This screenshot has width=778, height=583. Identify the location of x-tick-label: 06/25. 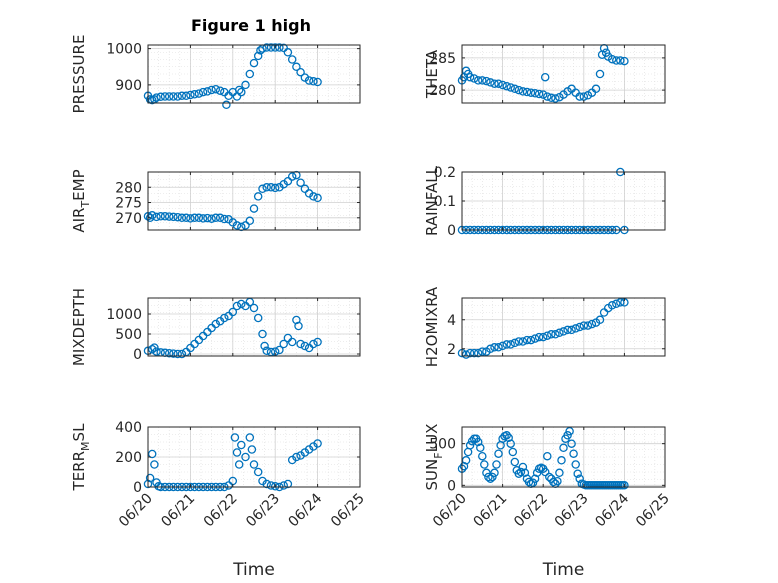
(348, 511).